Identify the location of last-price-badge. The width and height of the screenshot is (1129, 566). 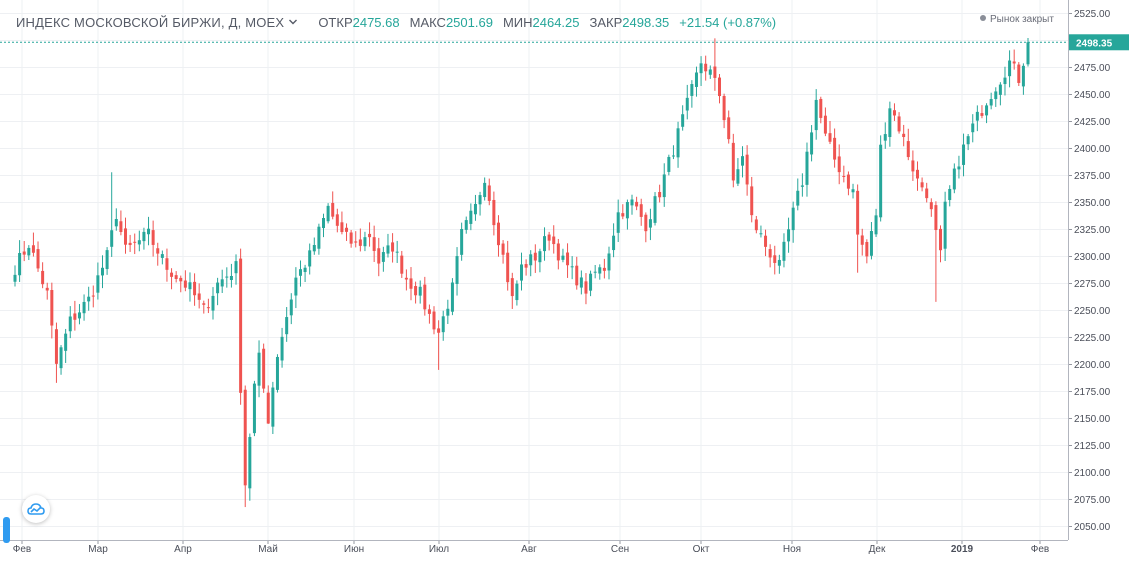
(1099, 42).